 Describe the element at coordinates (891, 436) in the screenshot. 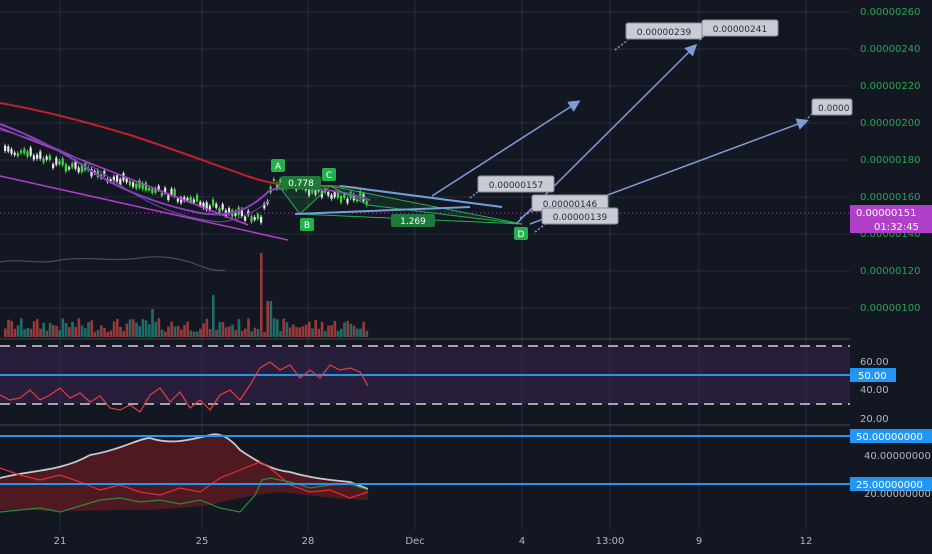

I see `dmi-high-level-badge` at that location.